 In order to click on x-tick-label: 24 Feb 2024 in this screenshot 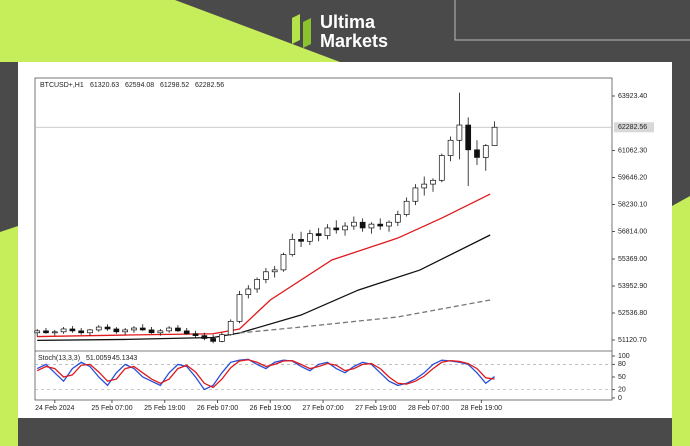, I will do `click(54, 408)`.